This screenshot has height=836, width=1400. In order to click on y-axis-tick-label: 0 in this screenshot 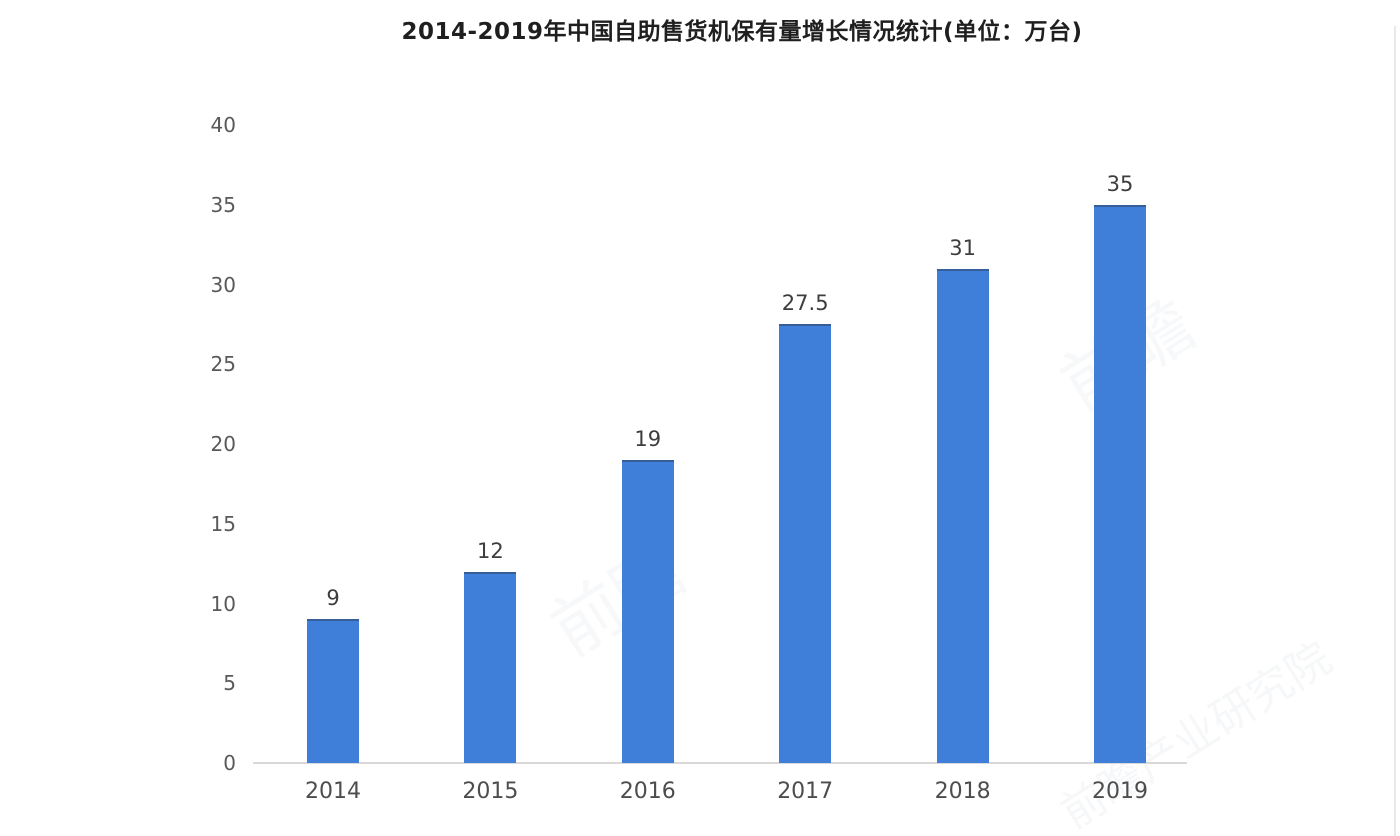, I will do `click(229, 763)`.